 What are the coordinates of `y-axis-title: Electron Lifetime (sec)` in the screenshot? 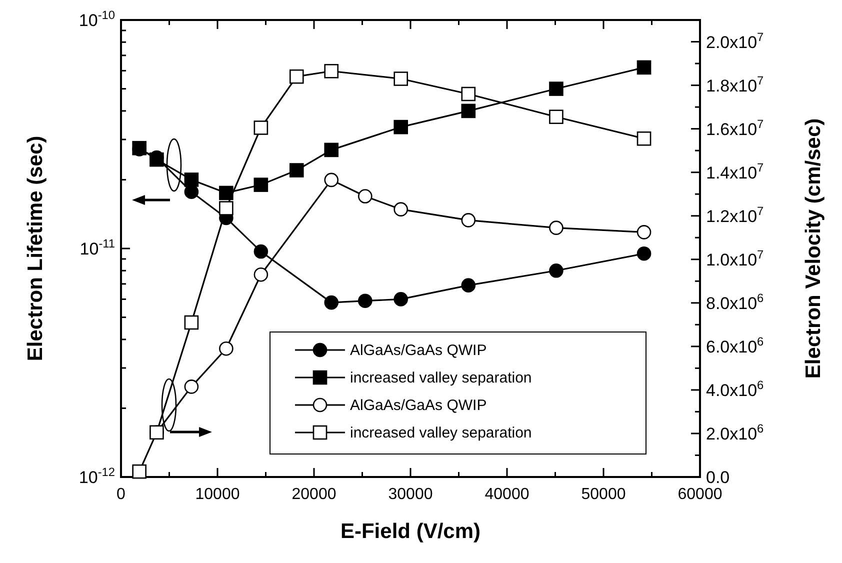 It's located at (35, 249).